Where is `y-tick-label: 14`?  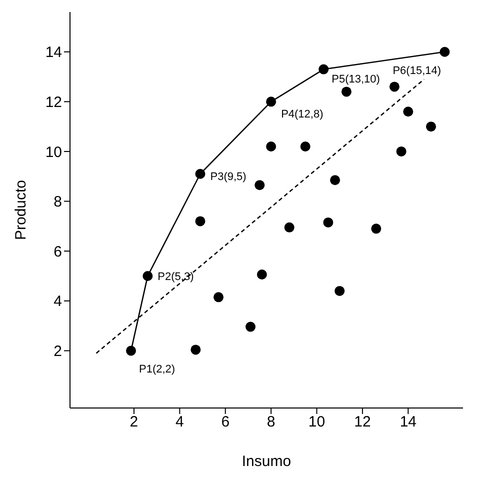
y-tick-label: 14 is located at coordinates (53, 53).